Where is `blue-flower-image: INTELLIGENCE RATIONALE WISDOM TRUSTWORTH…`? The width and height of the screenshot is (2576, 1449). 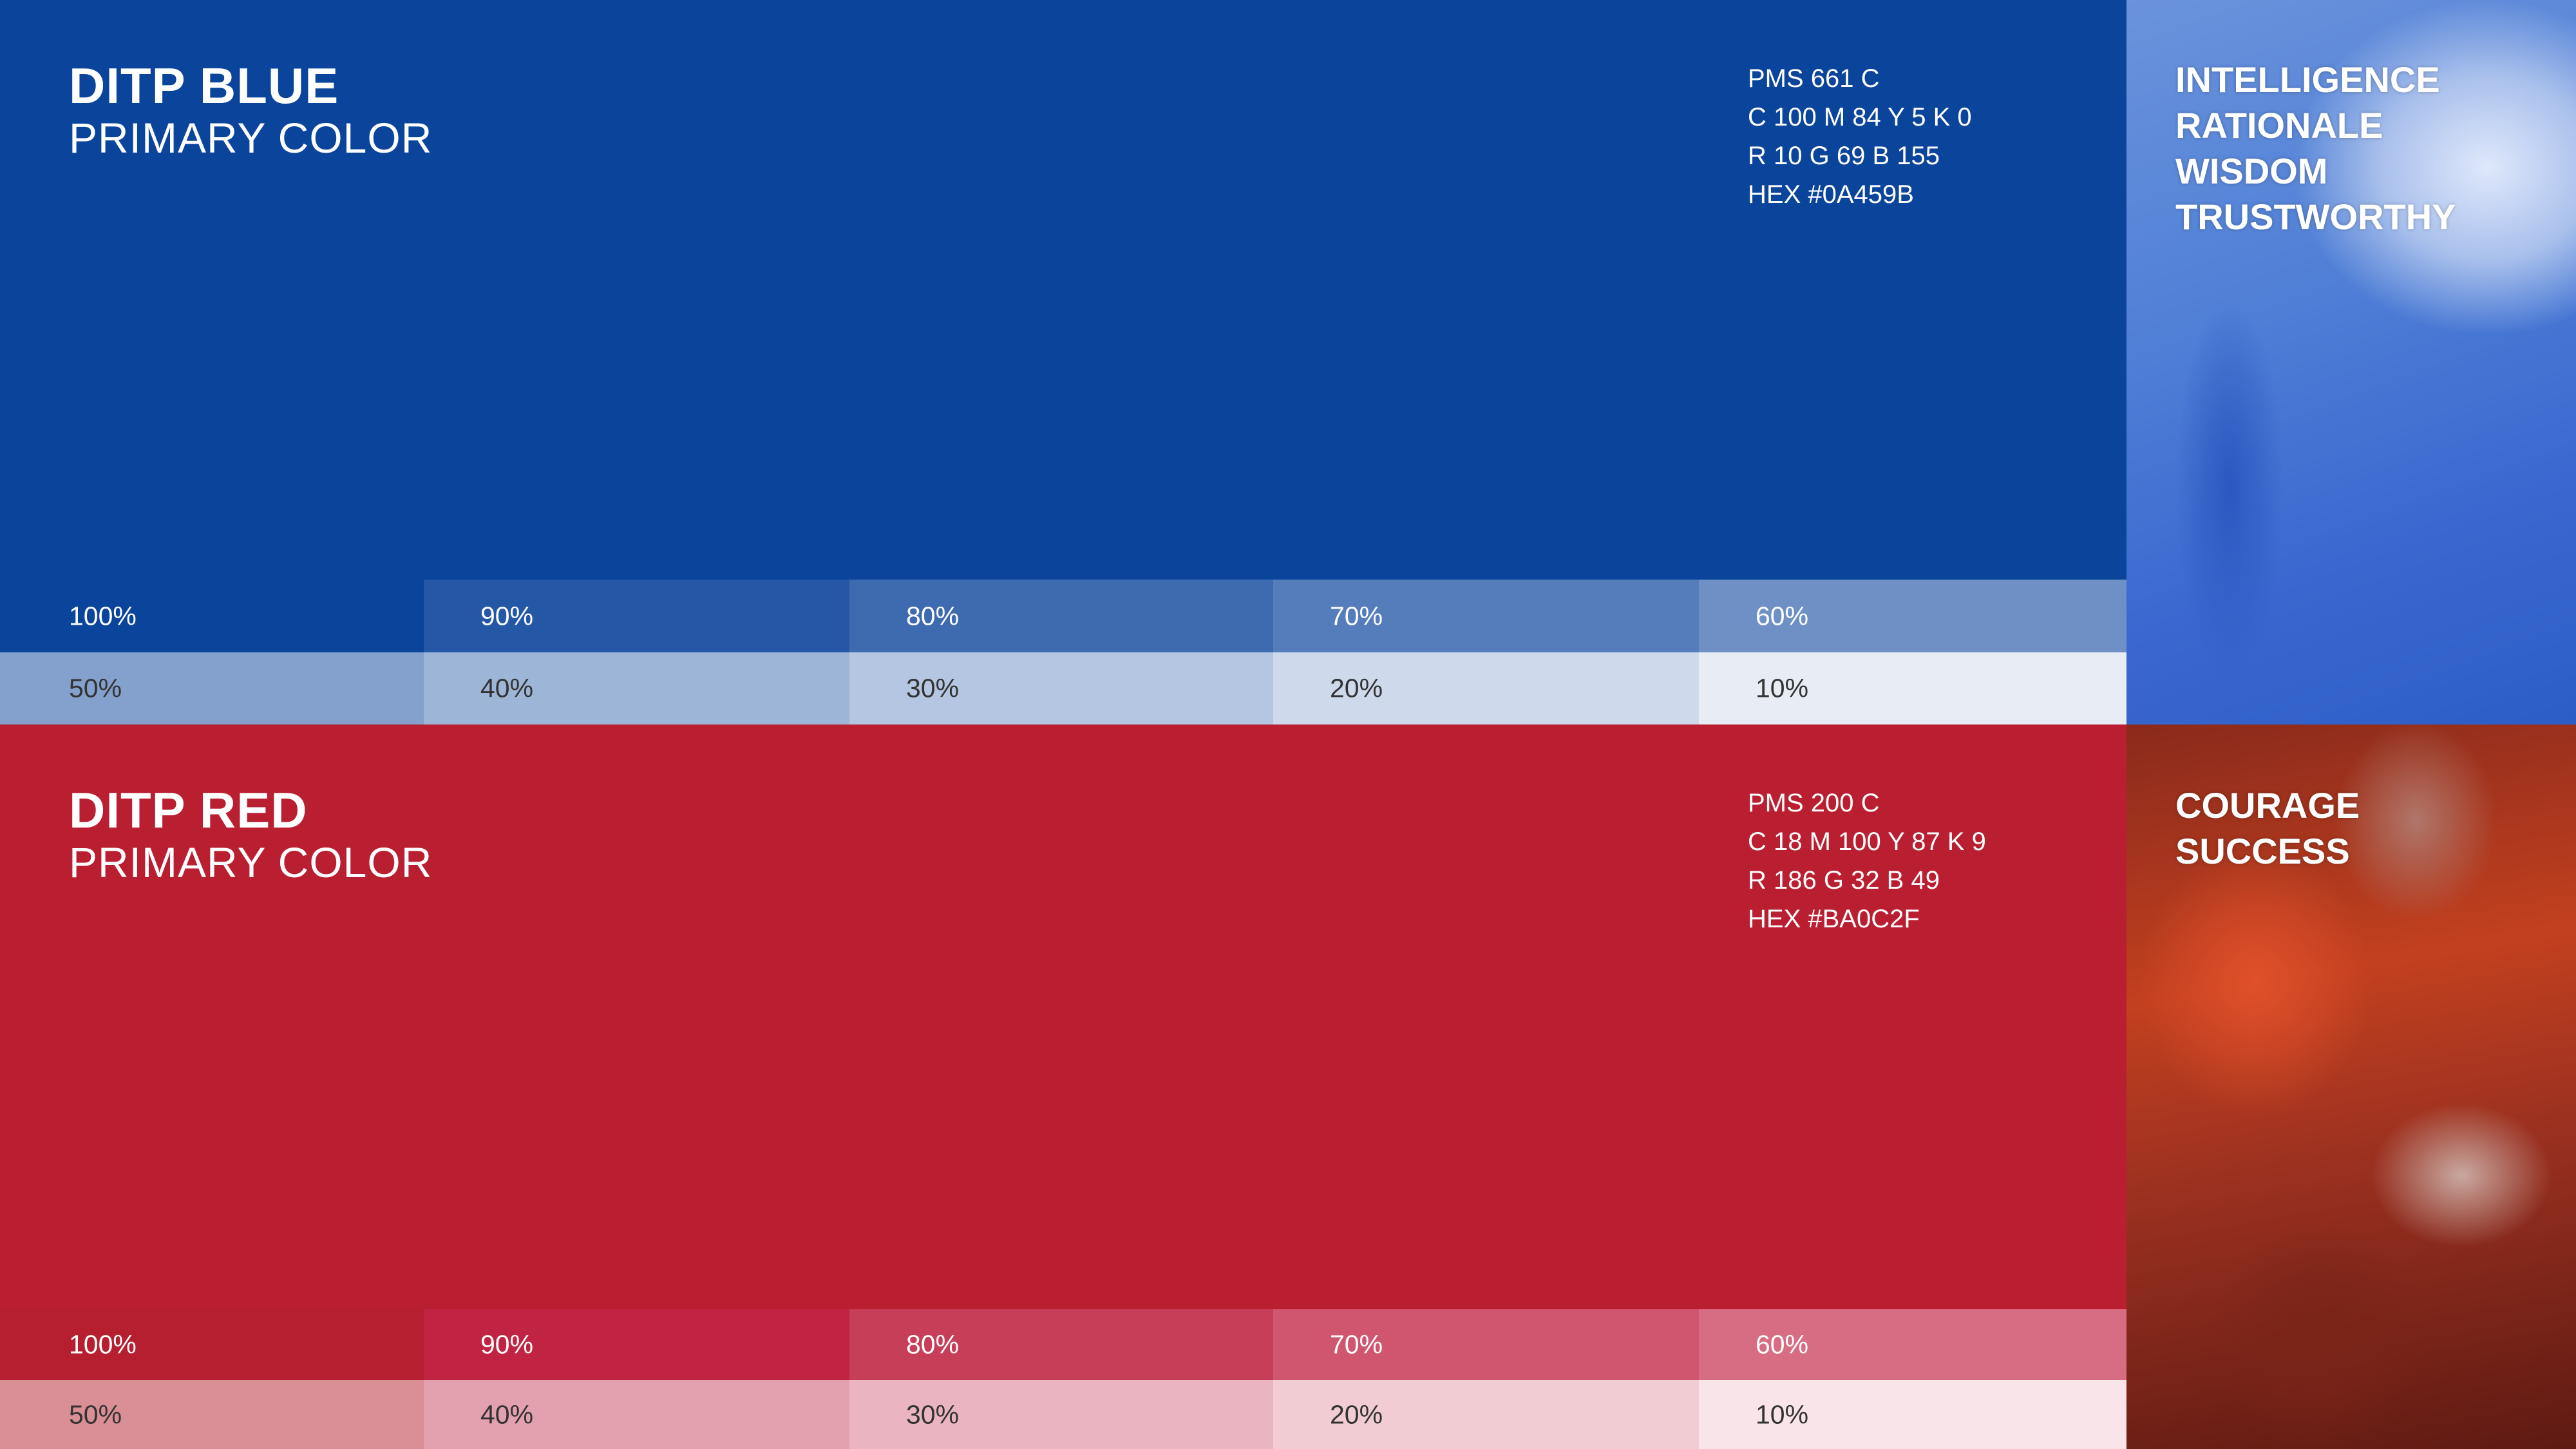 blue-flower-image: INTELLIGENCE RATIONALE WISDOM TRUSTWORTH… is located at coordinates (2351, 362).